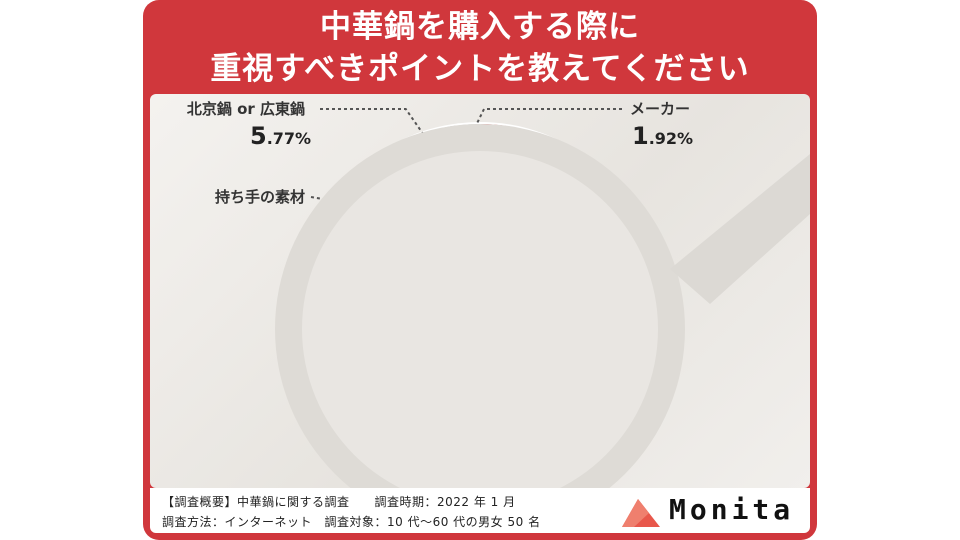 The width and height of the screenshot is (960, 540). Describe the element at coordinates (732, 509) in the screenshot. I see `brand-name: Monita` at that location.